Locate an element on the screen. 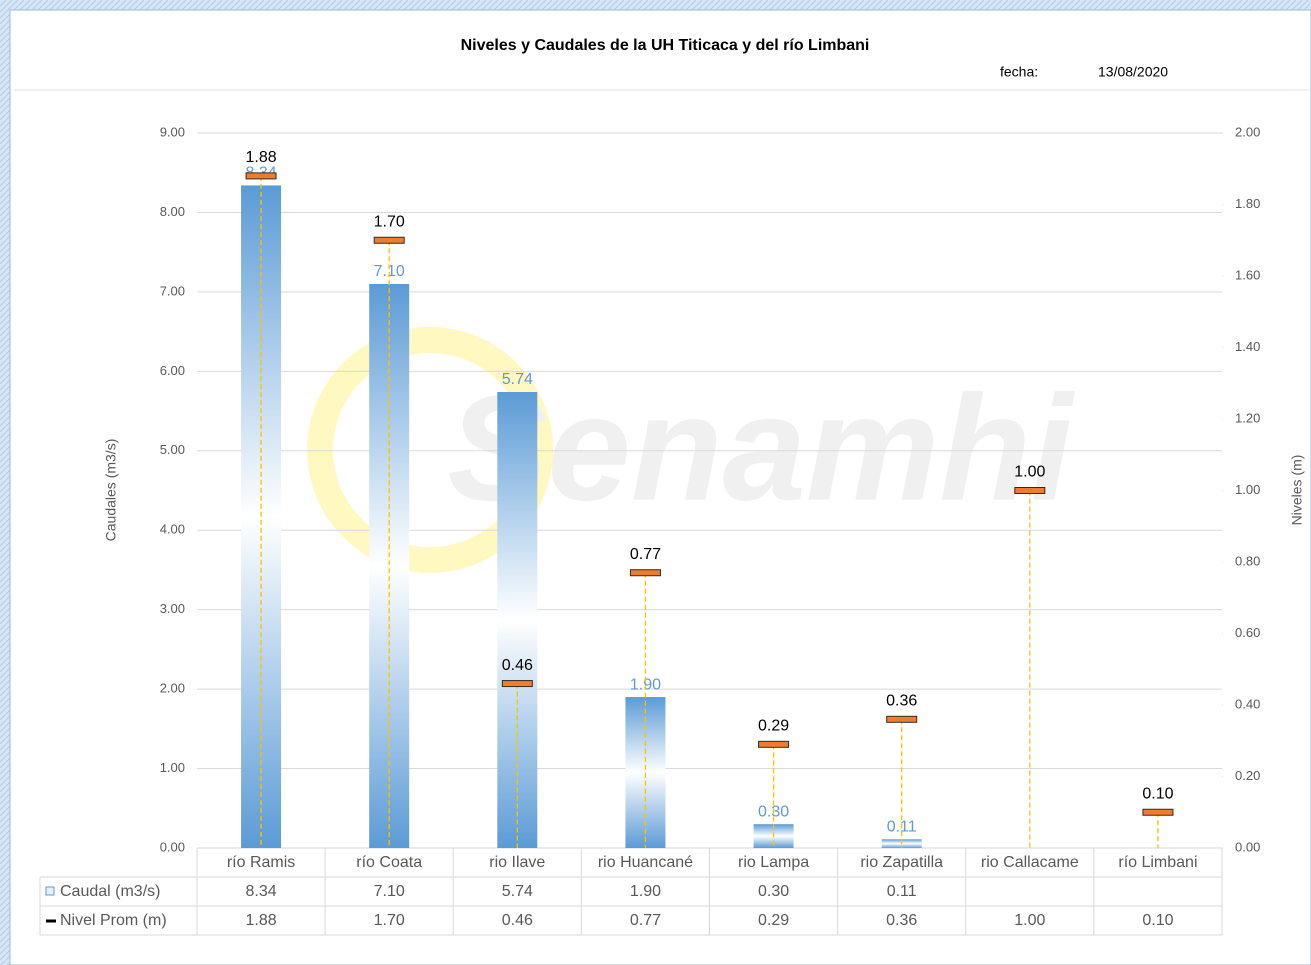  table-cell: 1.90 is located at coordinates (645, 891).